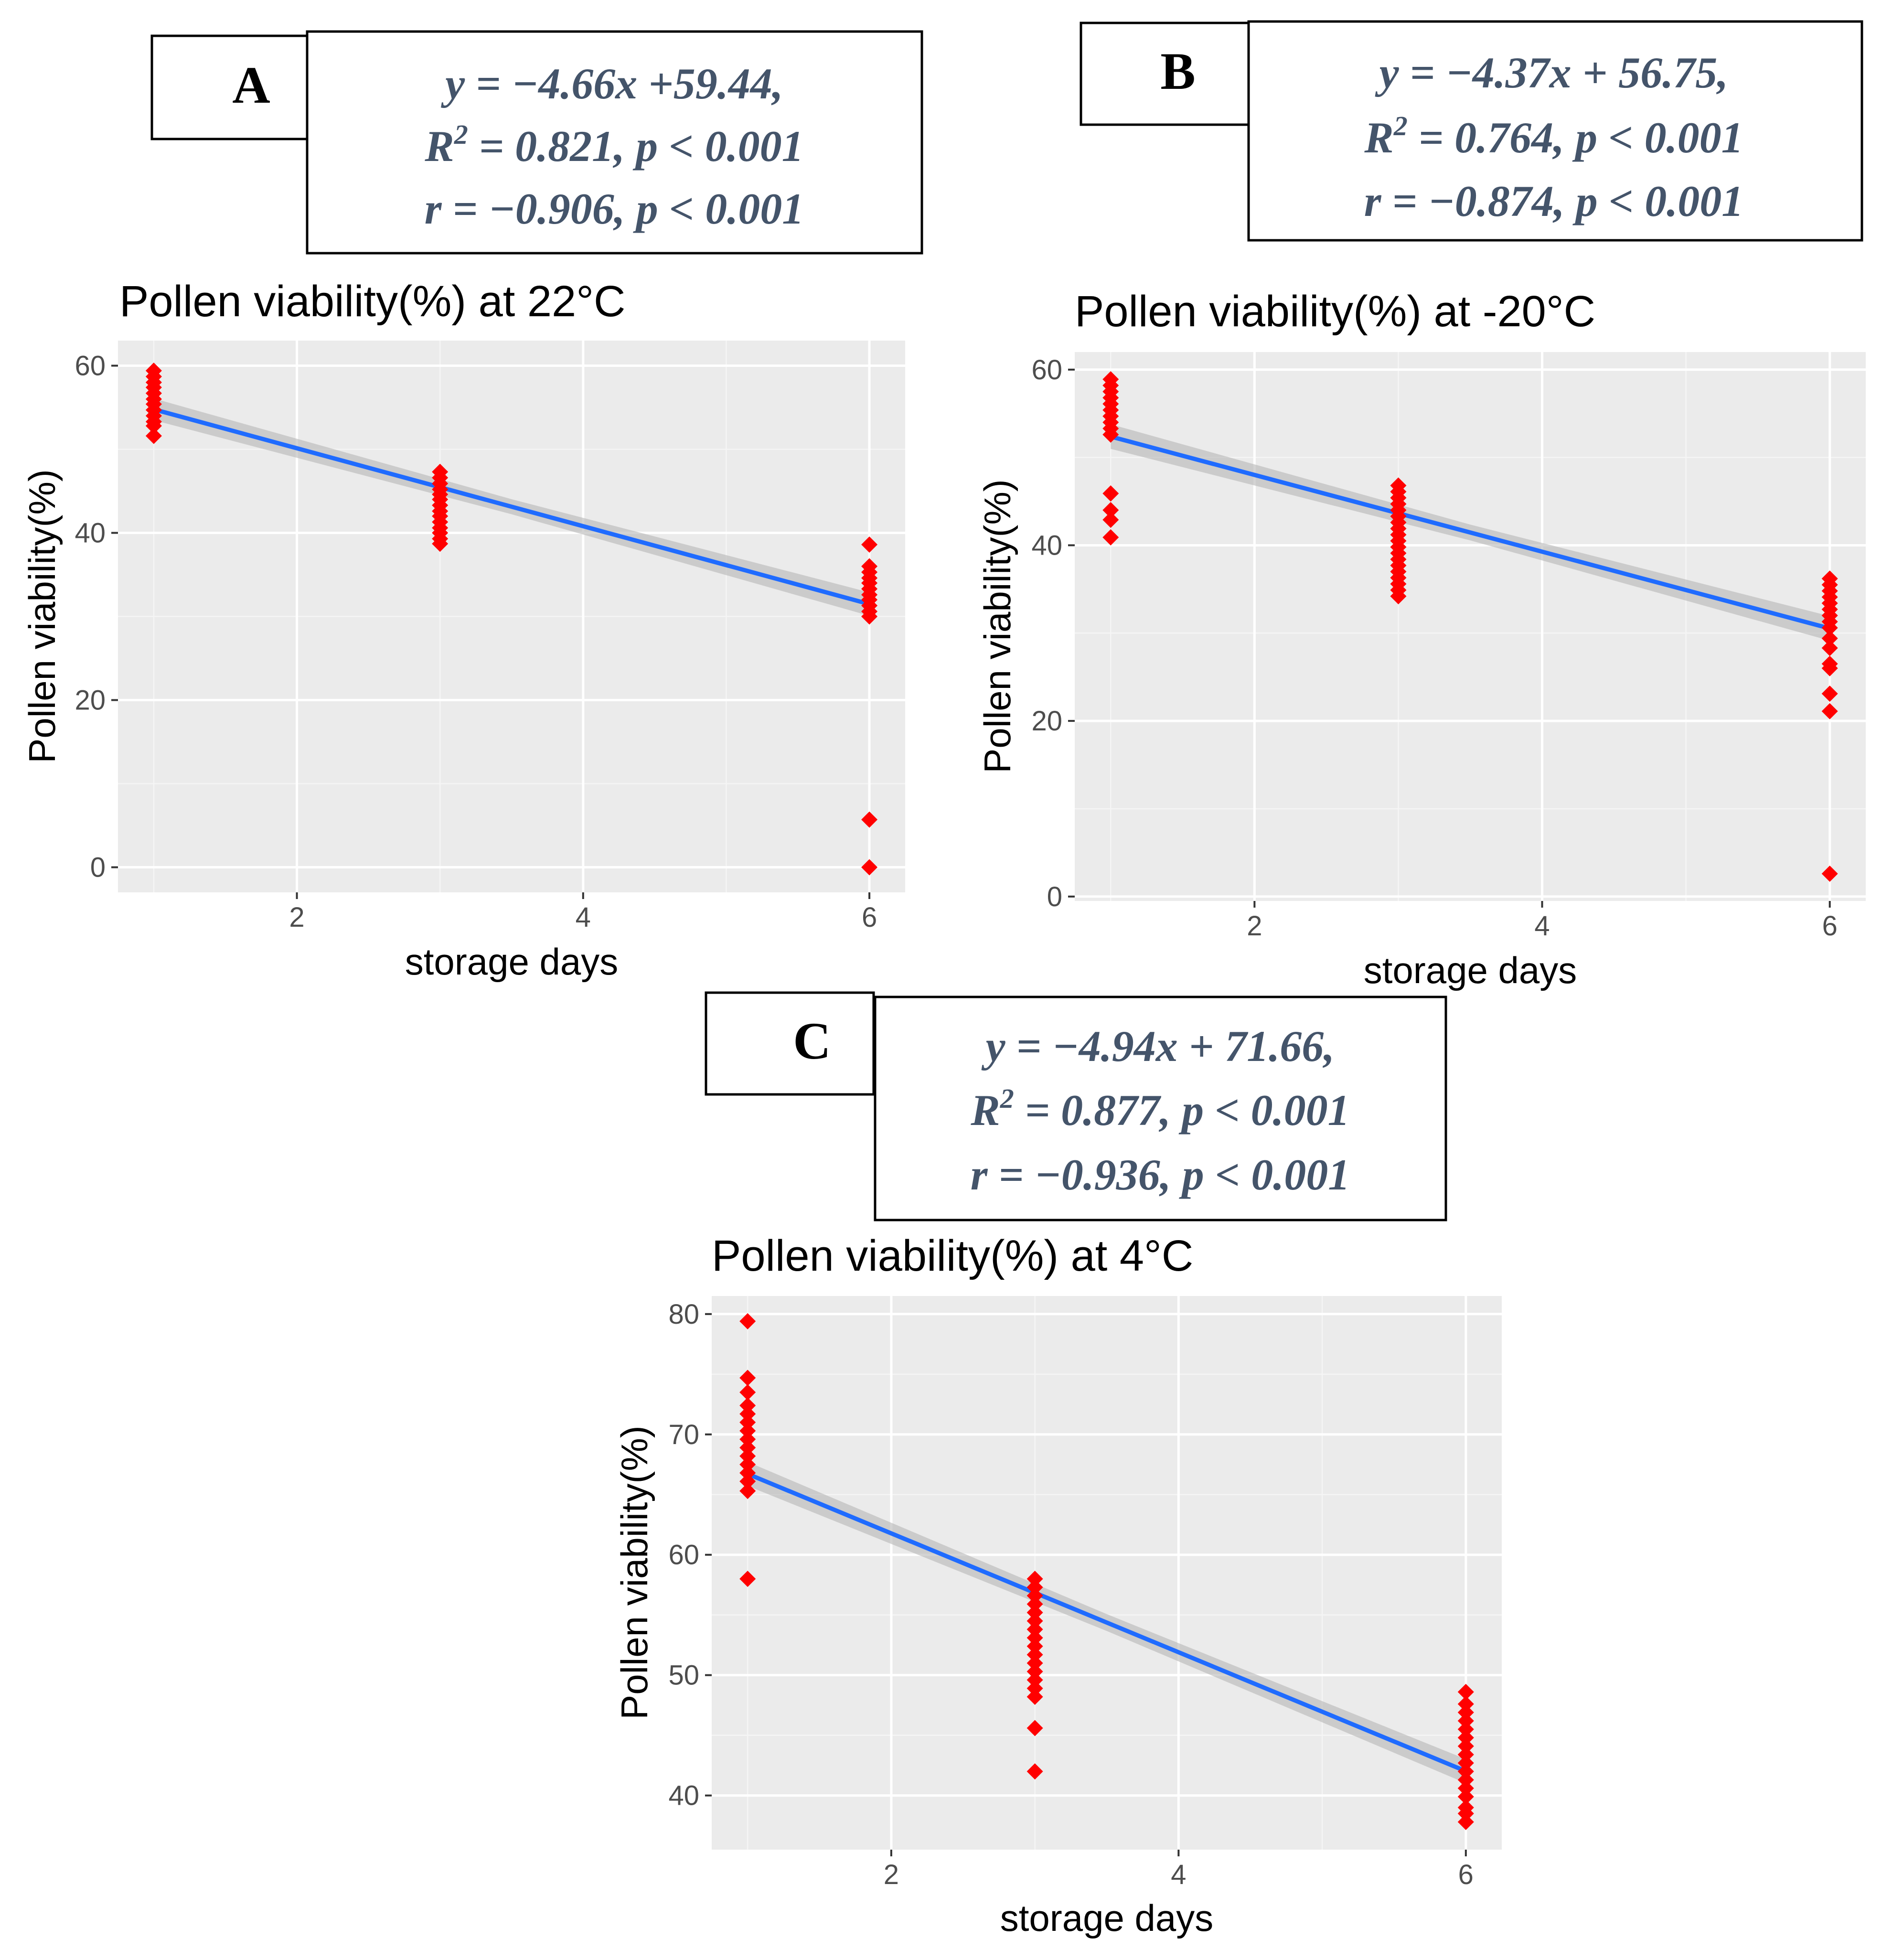  I want to click on chart-a-y-tick-label-3: 60, so click(90, 366).